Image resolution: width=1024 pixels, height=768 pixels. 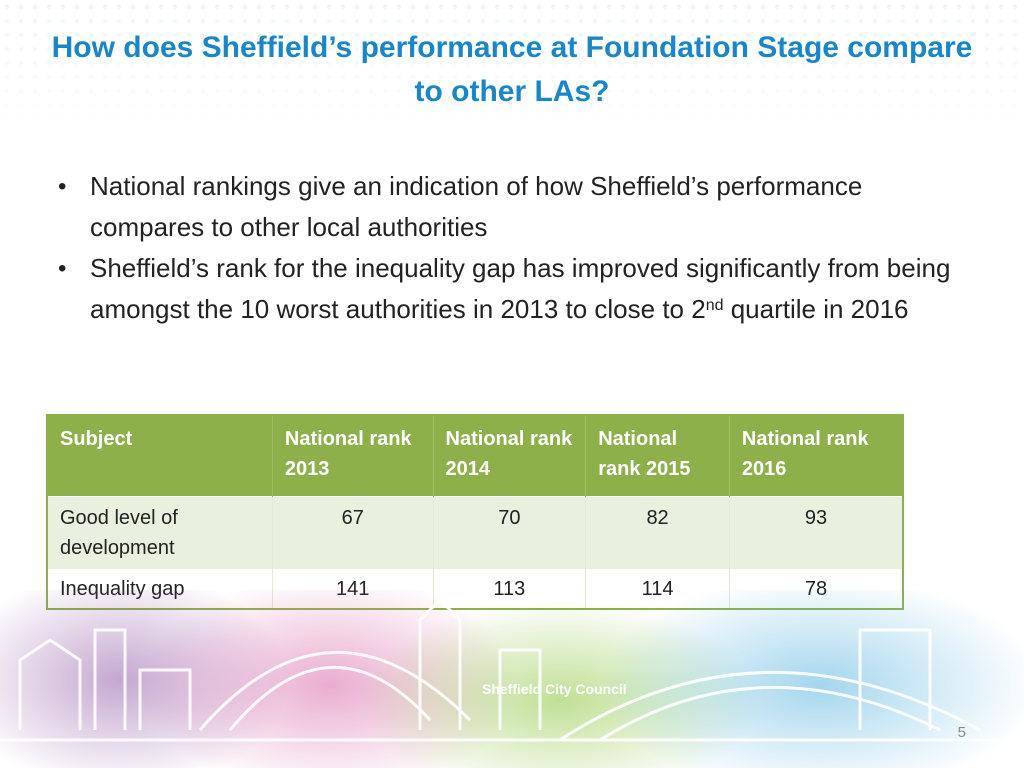 What do you see at coordinates (554, 689) in the screenshot?
I see `council-logo-text: Sheffield City Council` at bounding box center [554, 689].